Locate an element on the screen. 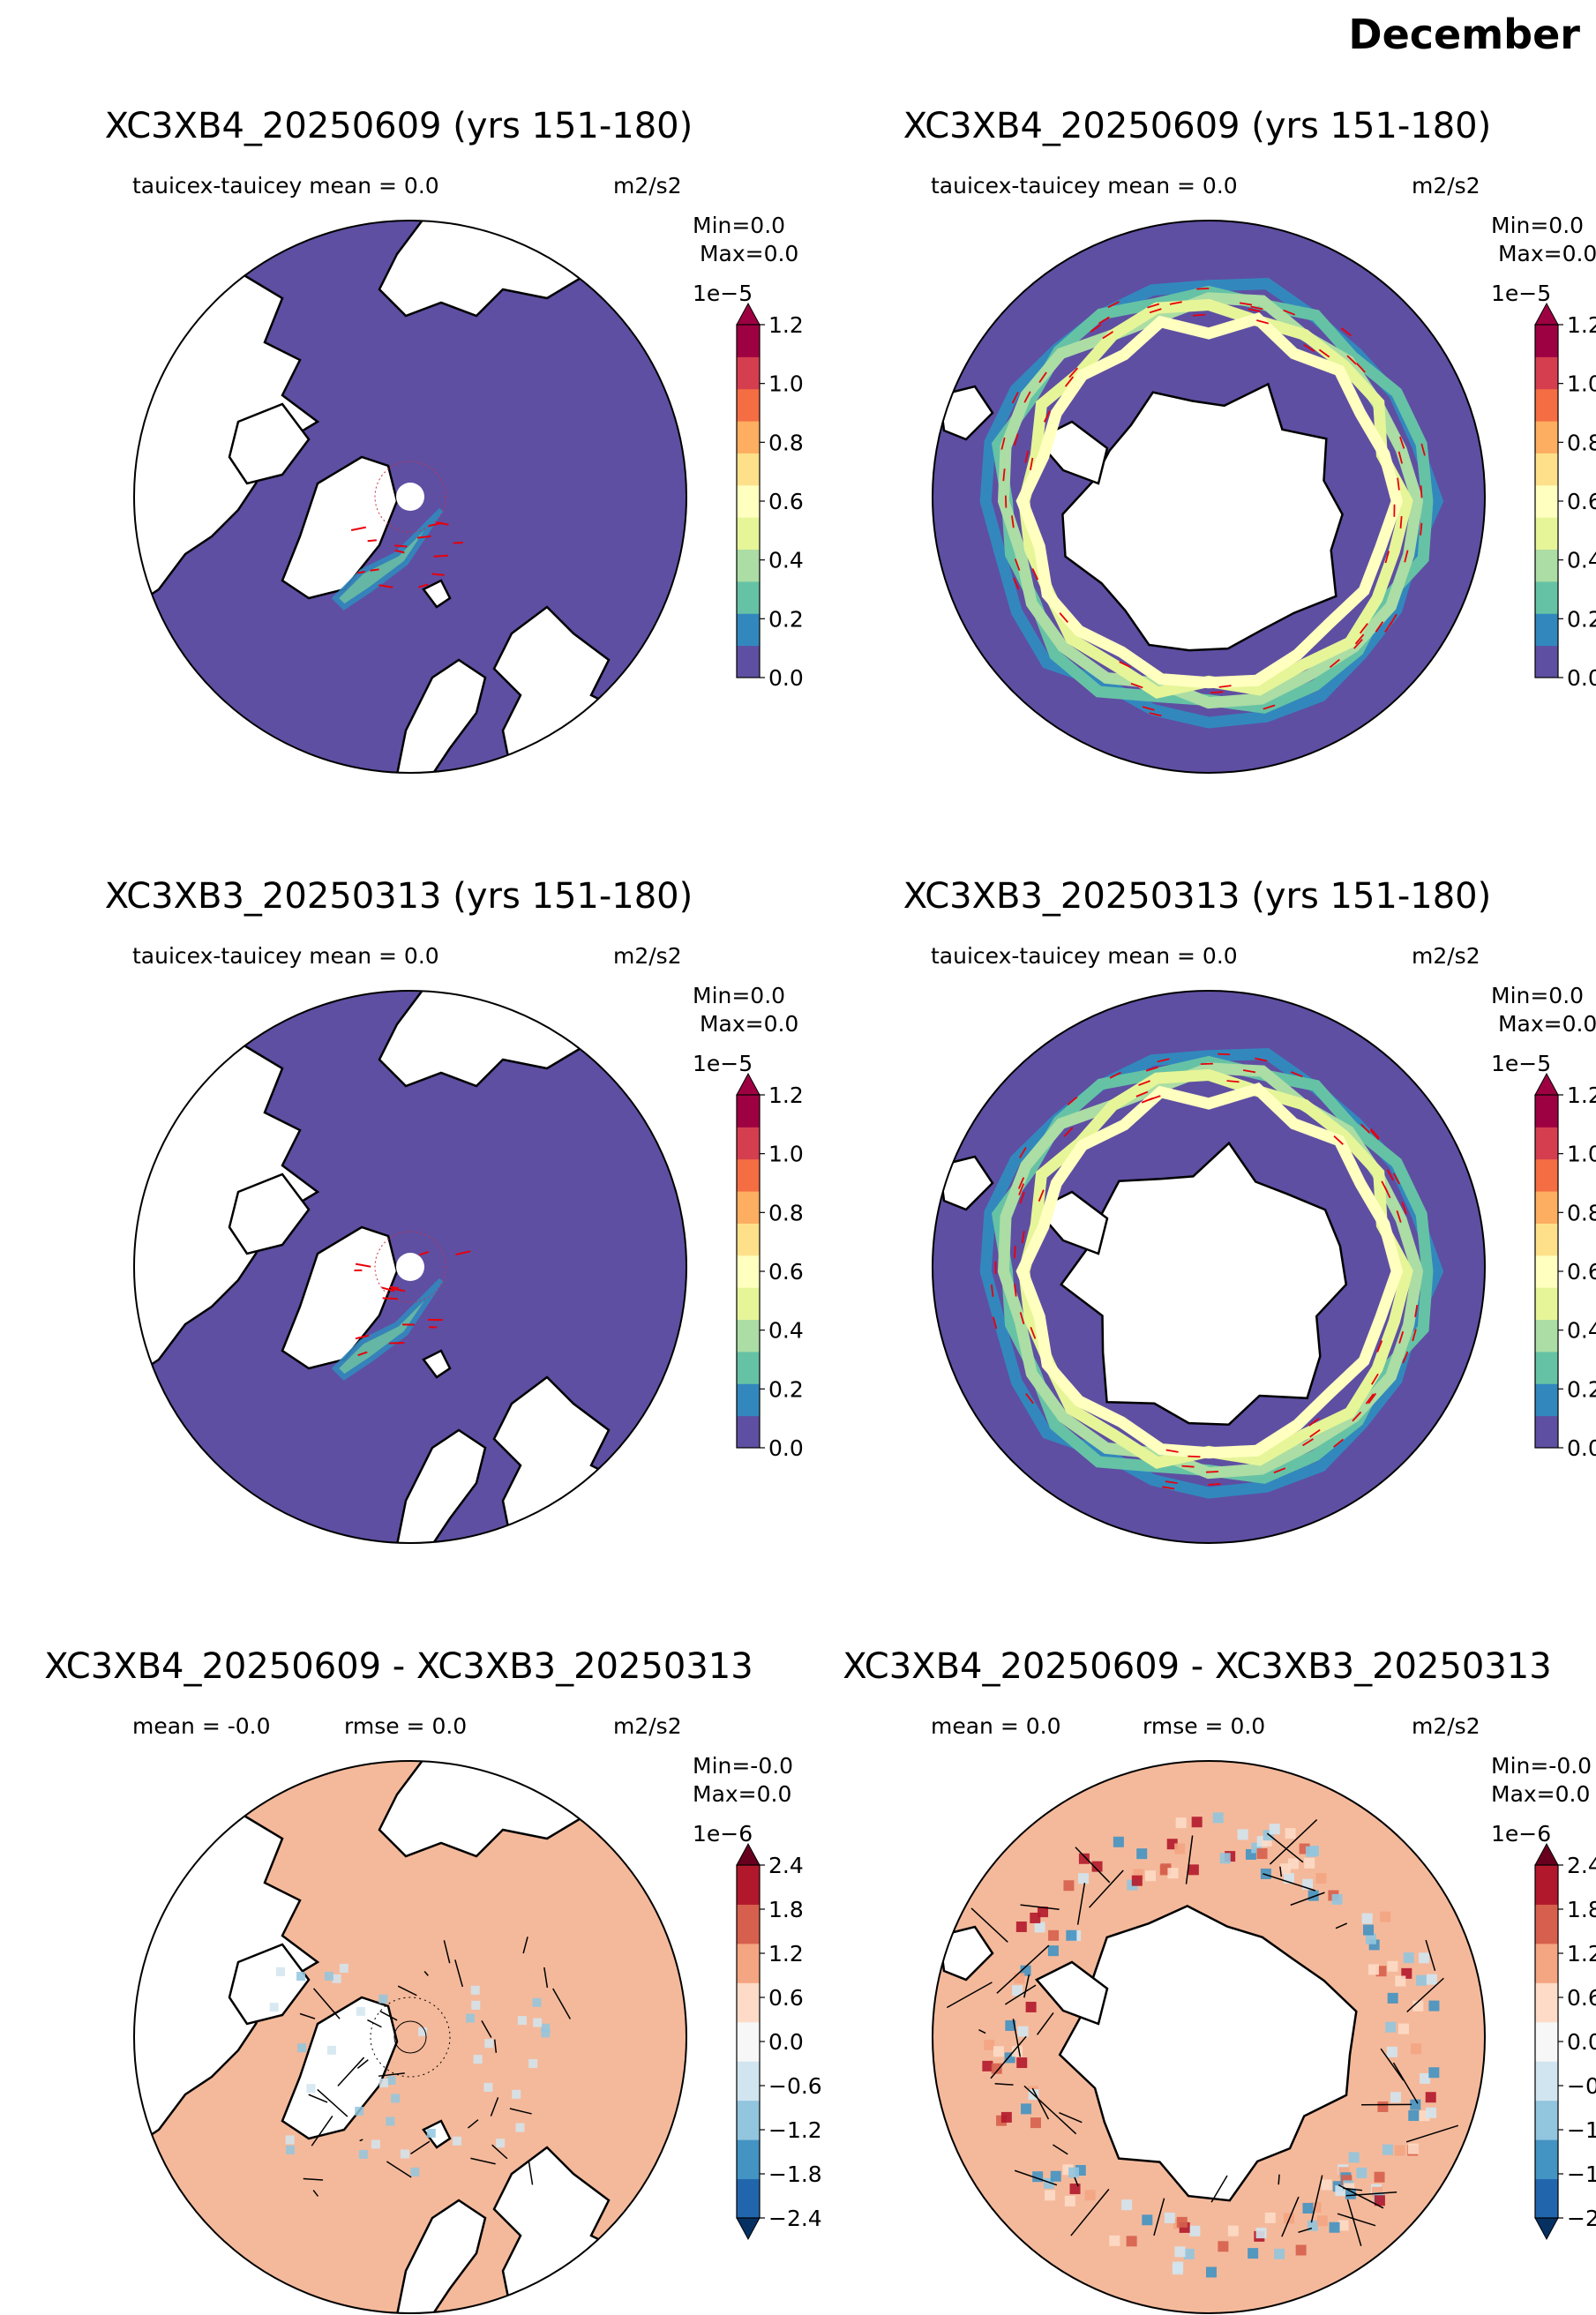 Image resolution: width=1596 pixels, height=2315 pixels. difference-vector is located at coordinates (1278, 2179).